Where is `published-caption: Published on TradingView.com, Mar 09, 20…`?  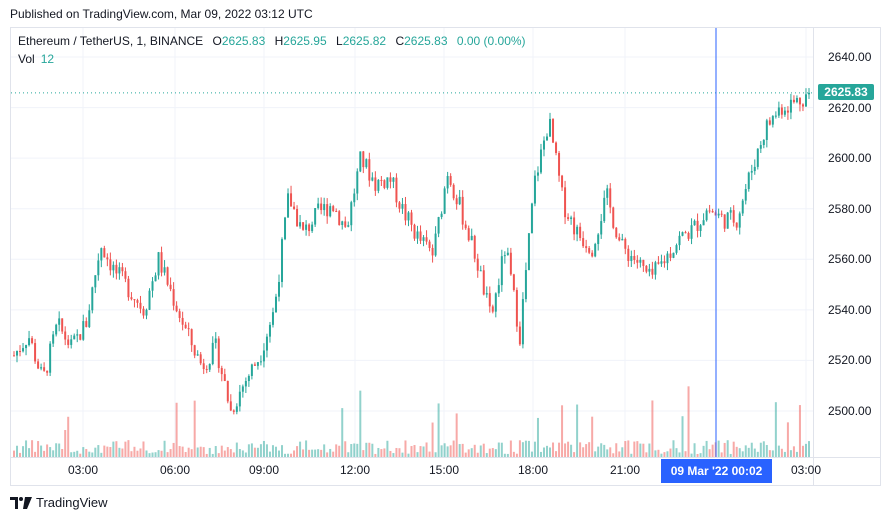 published-caption: Published on TradingView.com, Mar 09, 20… is located at coordinates (161, 14).